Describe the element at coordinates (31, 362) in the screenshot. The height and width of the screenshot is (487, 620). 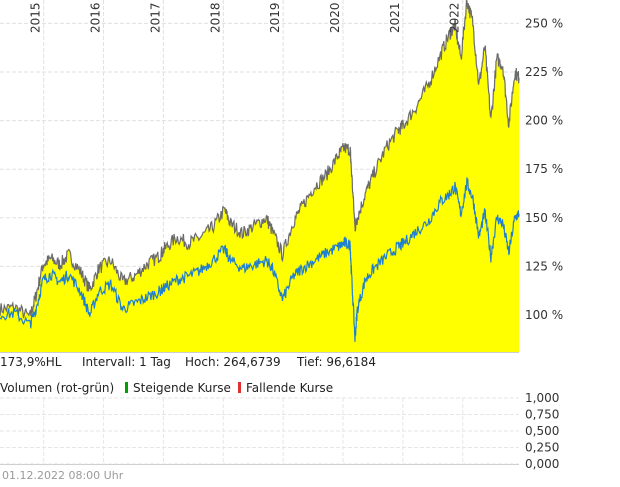
I see `hl-label: 173,9%HL` at that location.